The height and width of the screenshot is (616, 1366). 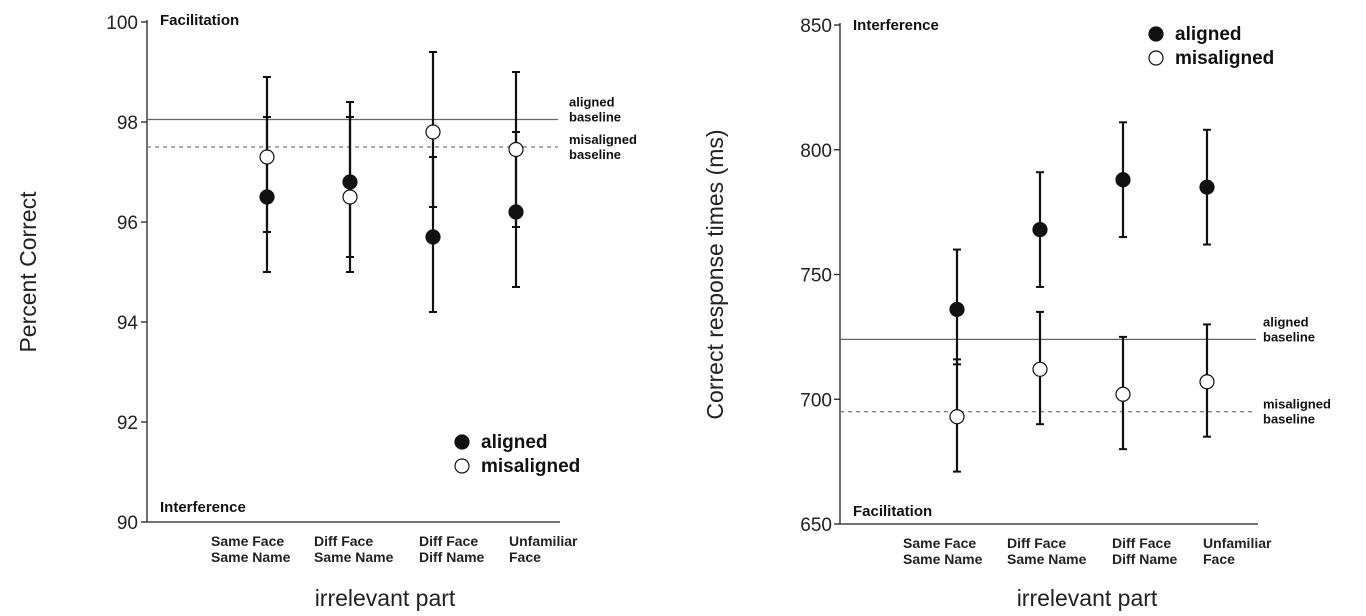 What do you see at coordinates (816, 525) in the screenshot?
I see `y-tick-label: 650` at bounding box center [816, 525].